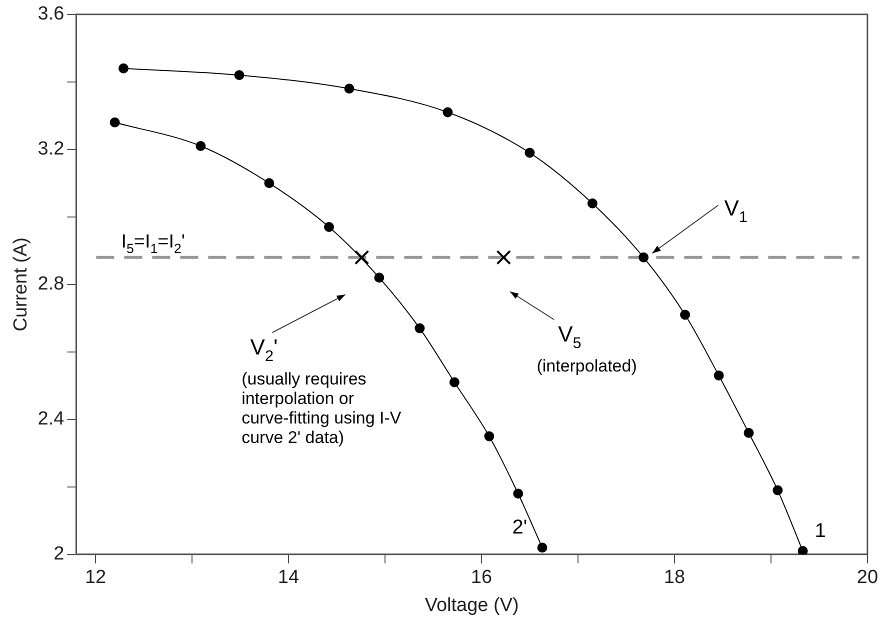 Image resolution: width=881 pixels, height=619 pixels. I want to click on x-axis-title: Voltage (V), so click(471, 605).